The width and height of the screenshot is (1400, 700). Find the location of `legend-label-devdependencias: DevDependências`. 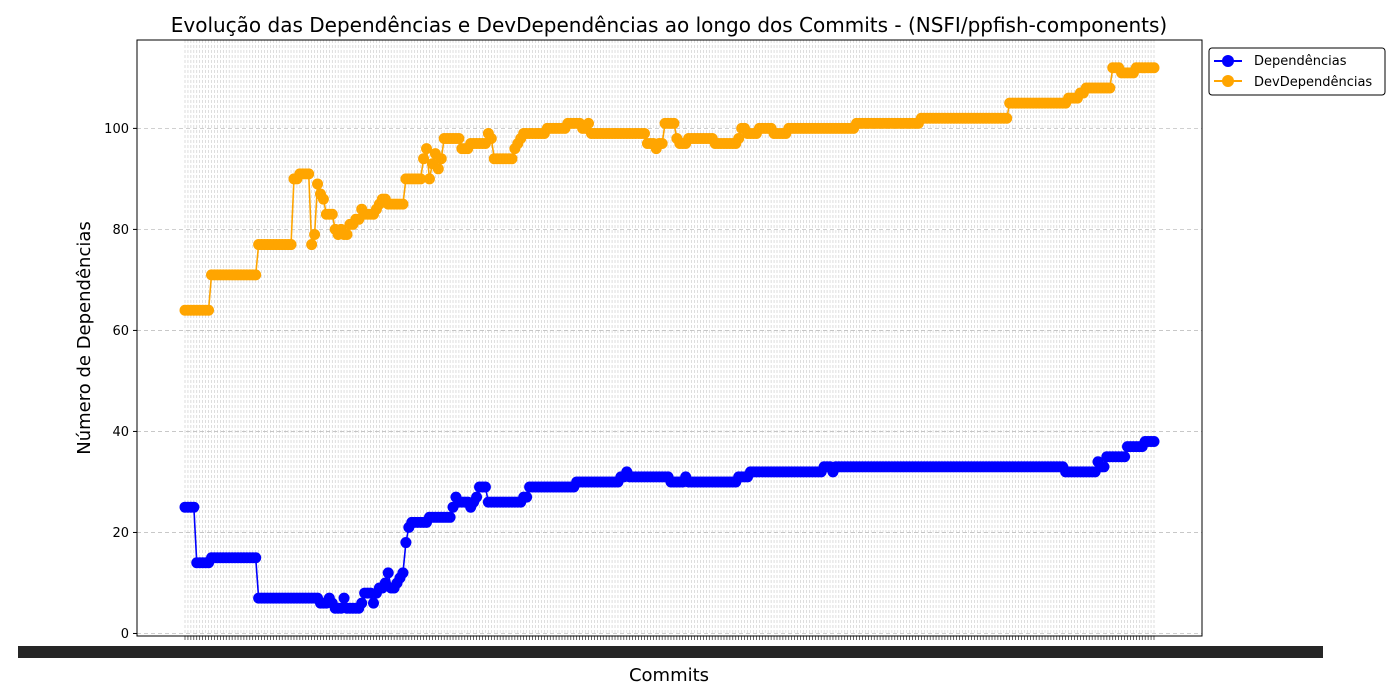

legend-label-devdependencias: DevDependências is located at coordinates (1313, 82).